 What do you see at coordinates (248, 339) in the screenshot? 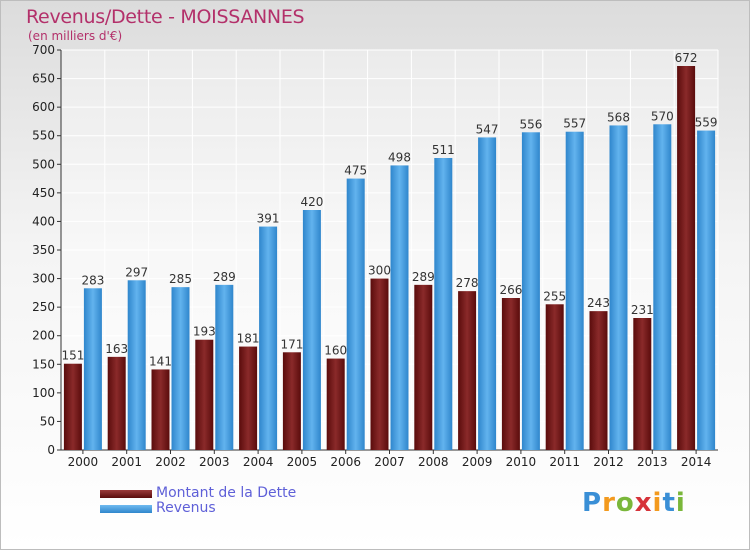
I see `data-label-debt-2004: 181` at bounding box center [248, 339].